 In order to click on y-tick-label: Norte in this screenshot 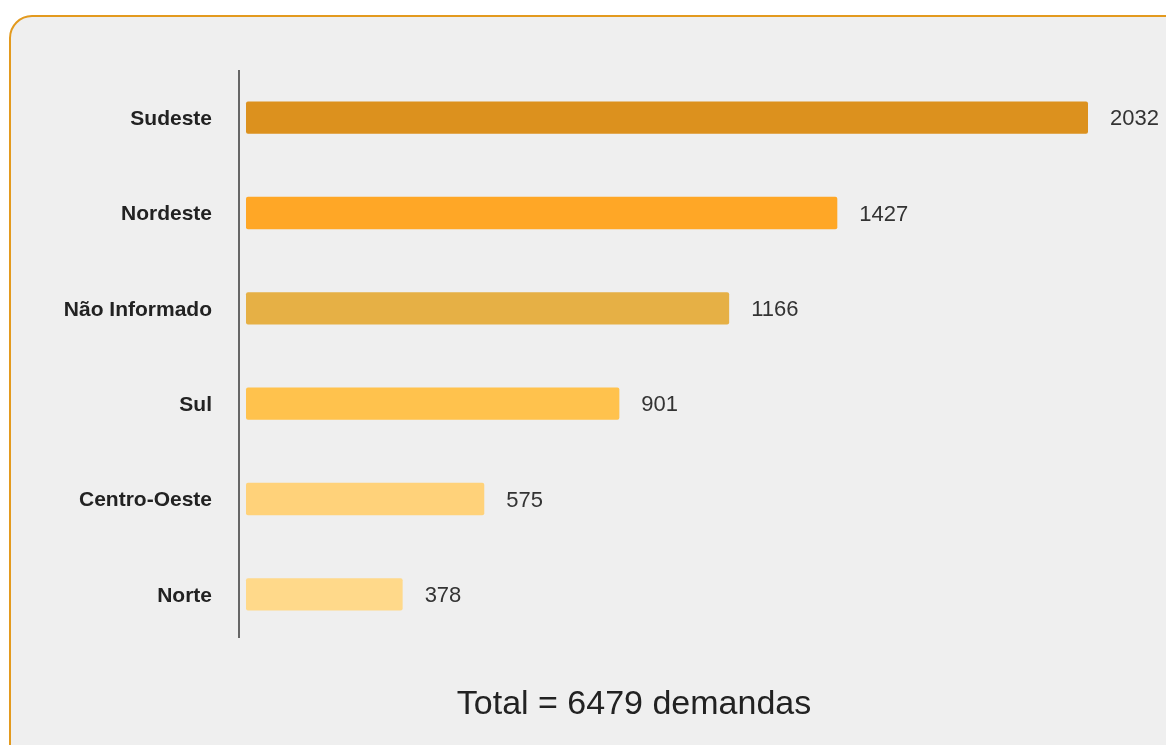, I will do `click(184, 594)`.